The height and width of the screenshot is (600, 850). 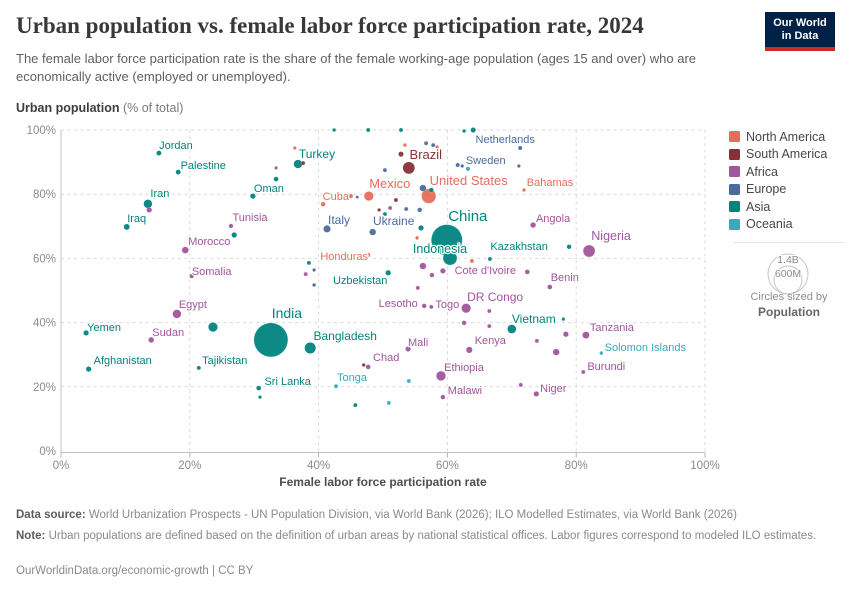 What do you see at coordinates (317, 154) in the screenshot?
I see `country-label: Turkey` at bounding box center [317, 154].